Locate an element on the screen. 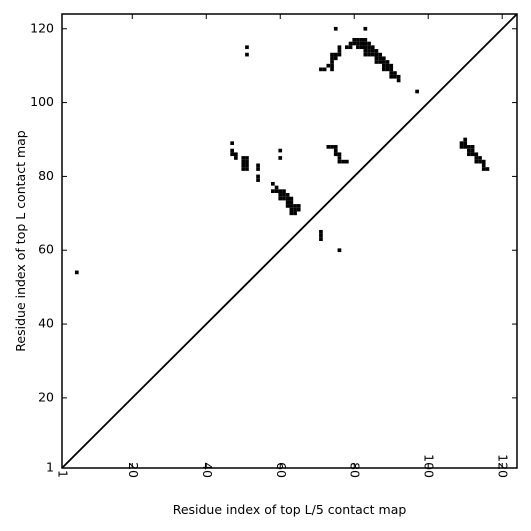 The image size is (531, 531). x-tick-label: 100 is located at coordinates (429, 466).